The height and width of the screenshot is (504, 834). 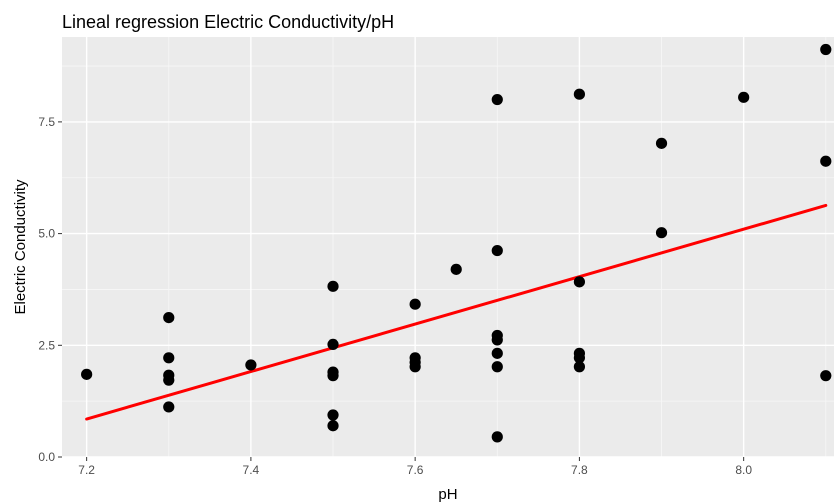 I want to click on x-tick-label-4: 8.0, so click(x=743, y=470).